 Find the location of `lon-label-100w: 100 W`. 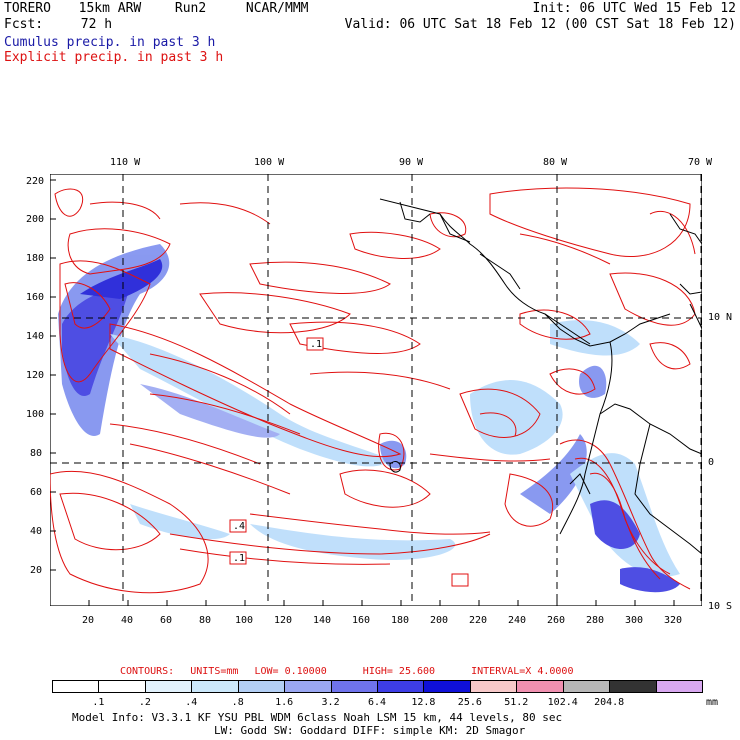

lon-label-100w: 100 W is located at coordinates (269, 162).